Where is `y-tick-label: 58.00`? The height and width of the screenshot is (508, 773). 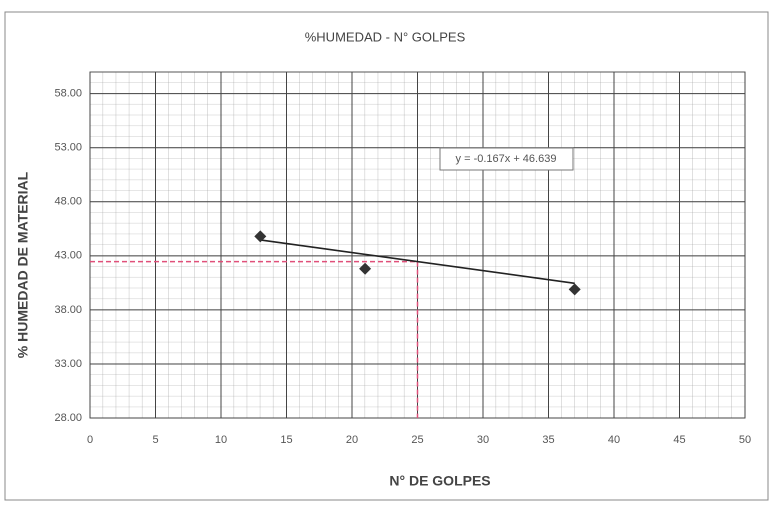 y-tick-label: 58.00 is located at coordinates (68, 94).